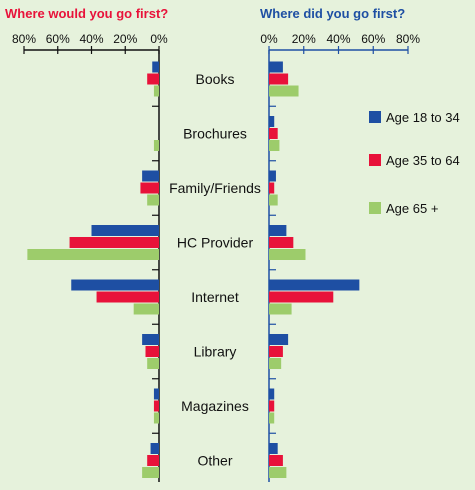 This screenshot has width=475, height=490. Describe the element at coordinates (338, 39) in the screenshot. I see `right-x-tick-label: 40%` at that location.